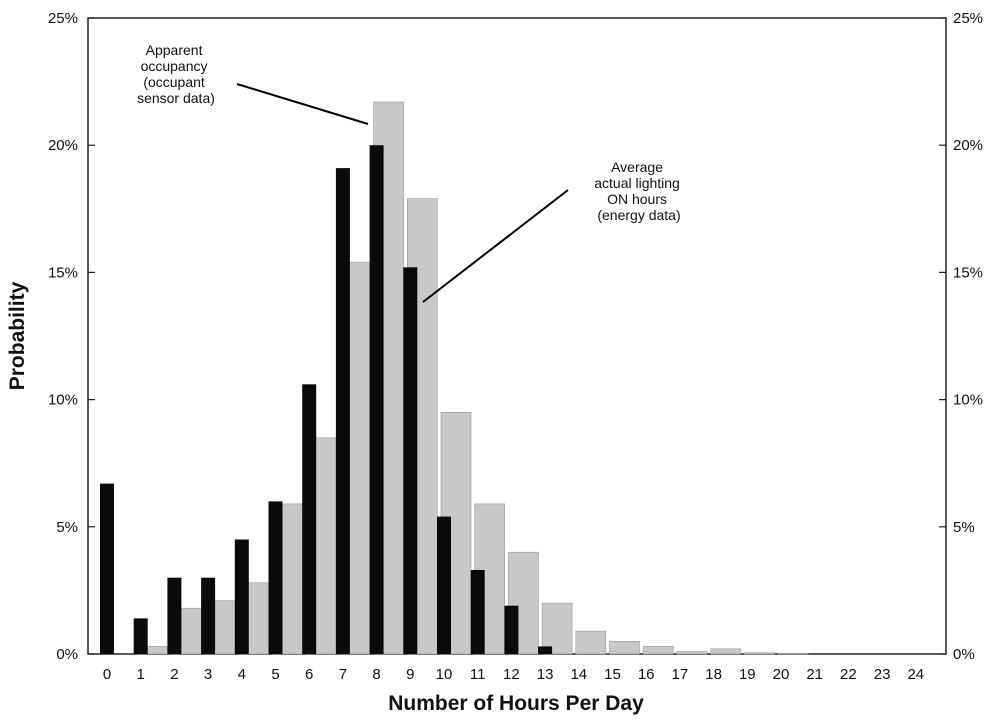 This screenshot has width=1003, height=722. I want to click on y-tick-label-right: 15%, so click(968, 272).